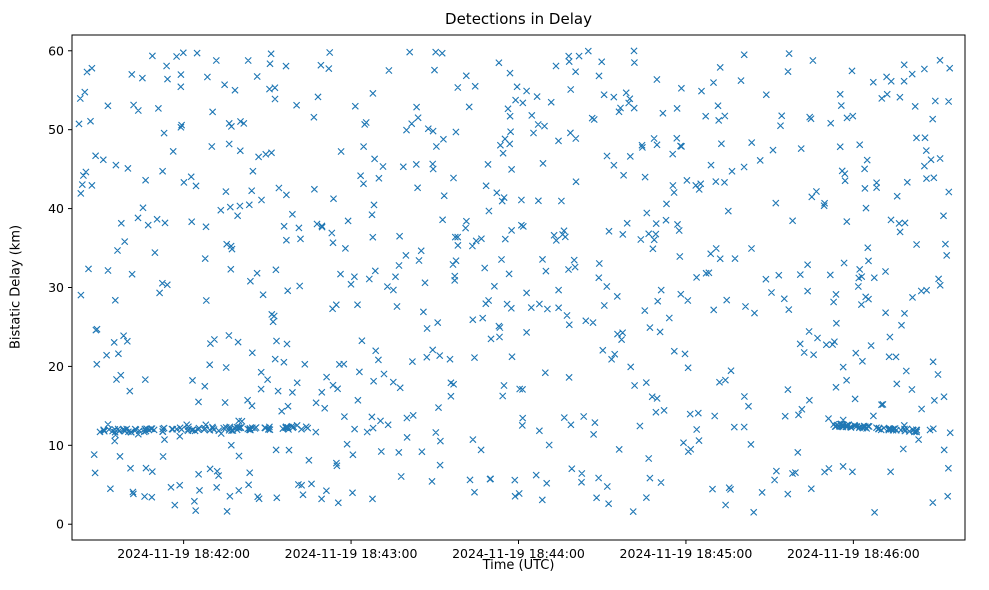 The image size is (989, 590). What do you see at coordinates (56, 445) in the screenshot?
I see `y-tick-label: 10` at bounding box center [56, 445].